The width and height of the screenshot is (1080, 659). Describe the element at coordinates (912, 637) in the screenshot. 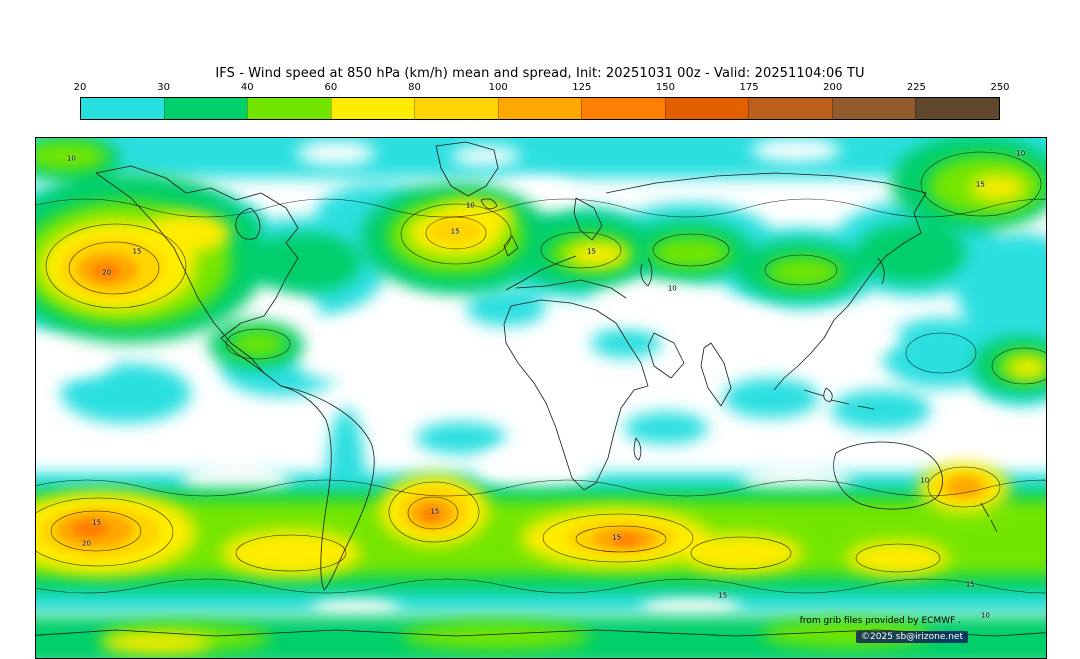

I see `credit-copyright: ©2025 sb@irizone.net` at that location.